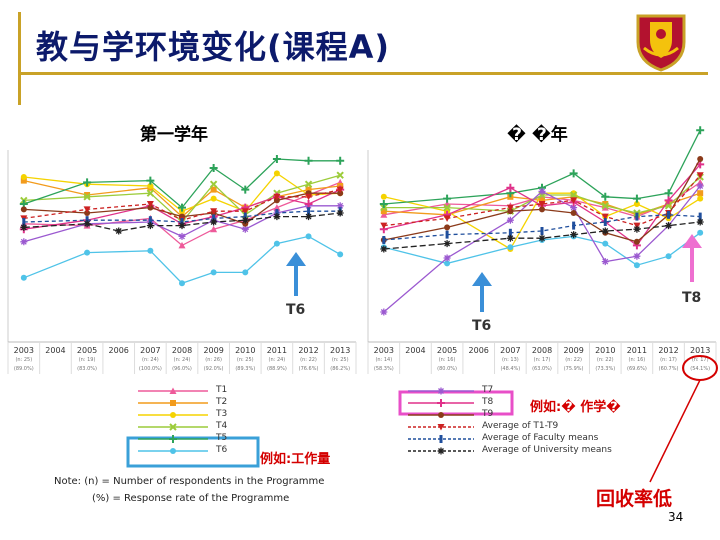 This screenshot has width=720, height=540. Describe the element at coordinates (118, 350) in the screenshot. I see `x-tick-label: 2006` at that location.